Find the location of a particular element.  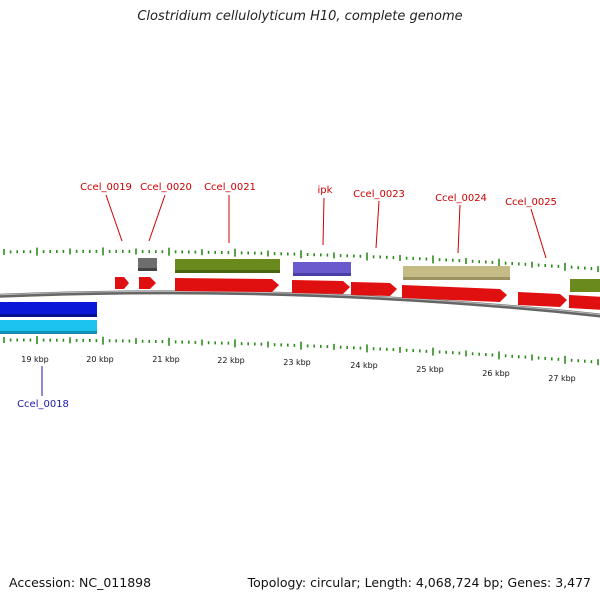

scale-label-21kbp: 21 kbp is located at coordinates (166, 359).